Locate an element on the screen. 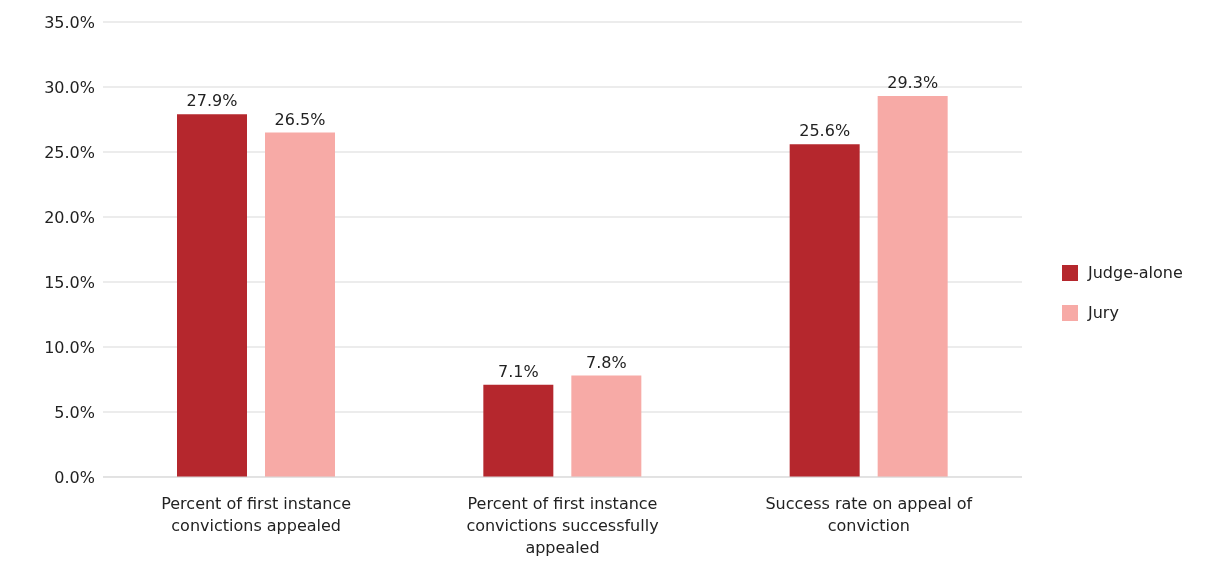 This screenshot has width=1230, height=577. legend-label: Jury is located at coordinates (1103, 312).